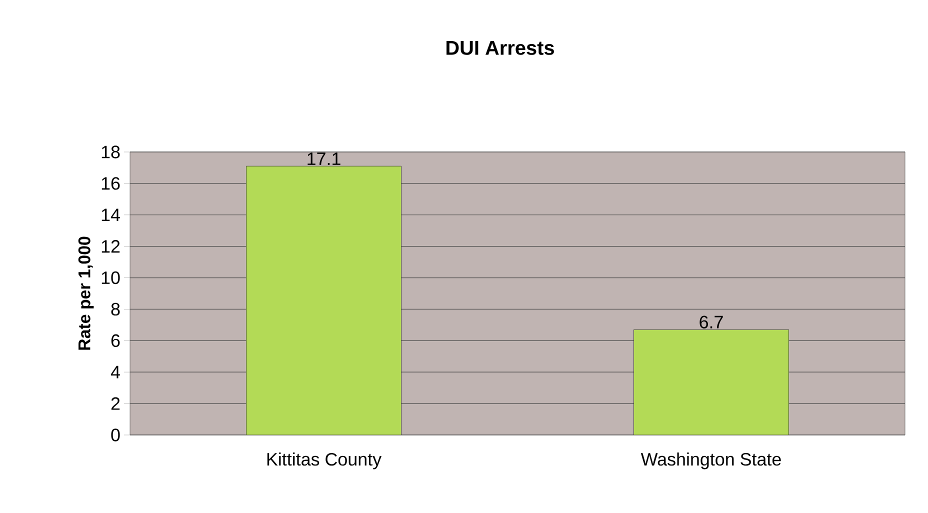  What do you see at coordinates (324, 461) in the screenshot?
I see `x-tick-label: Kittitas County` at bounding box center [324, 461].